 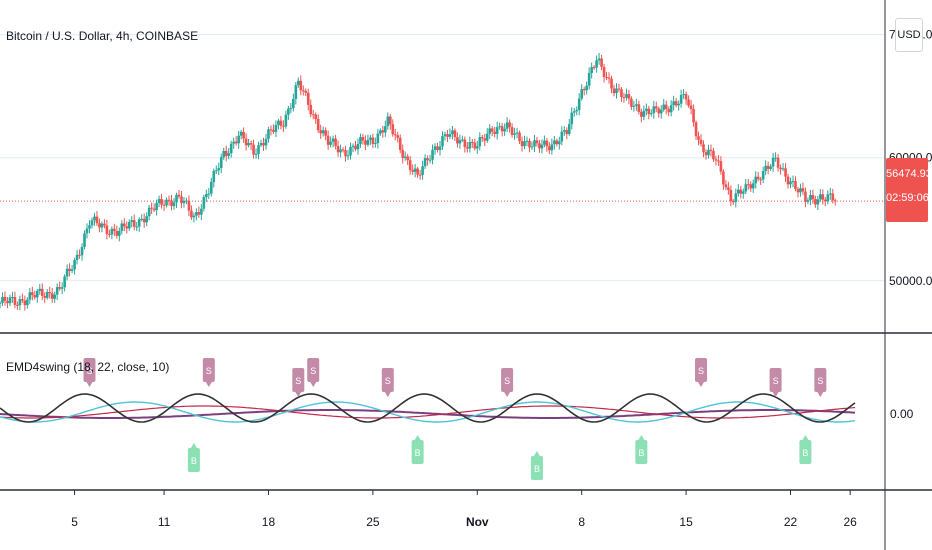 What do you see at coordinates (74, 522) in the screenshot?
I see `time-tick-label: 5` at bounding box center [74, 522].